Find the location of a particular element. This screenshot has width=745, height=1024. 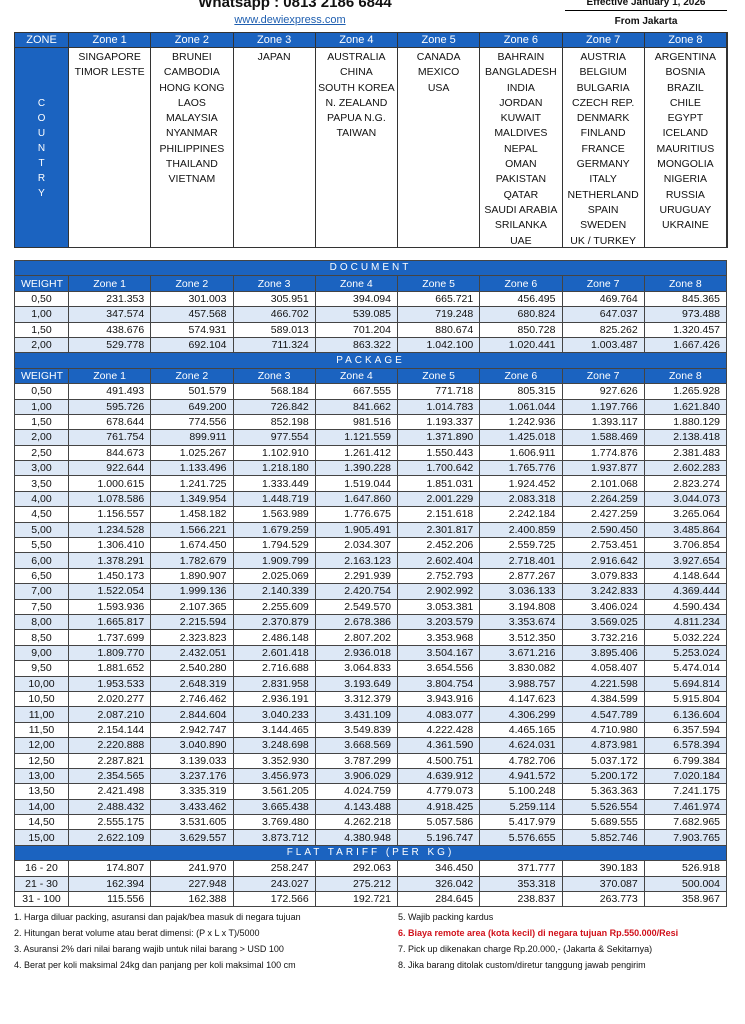

country: RUSSIA is located at coordinates (685, 194).